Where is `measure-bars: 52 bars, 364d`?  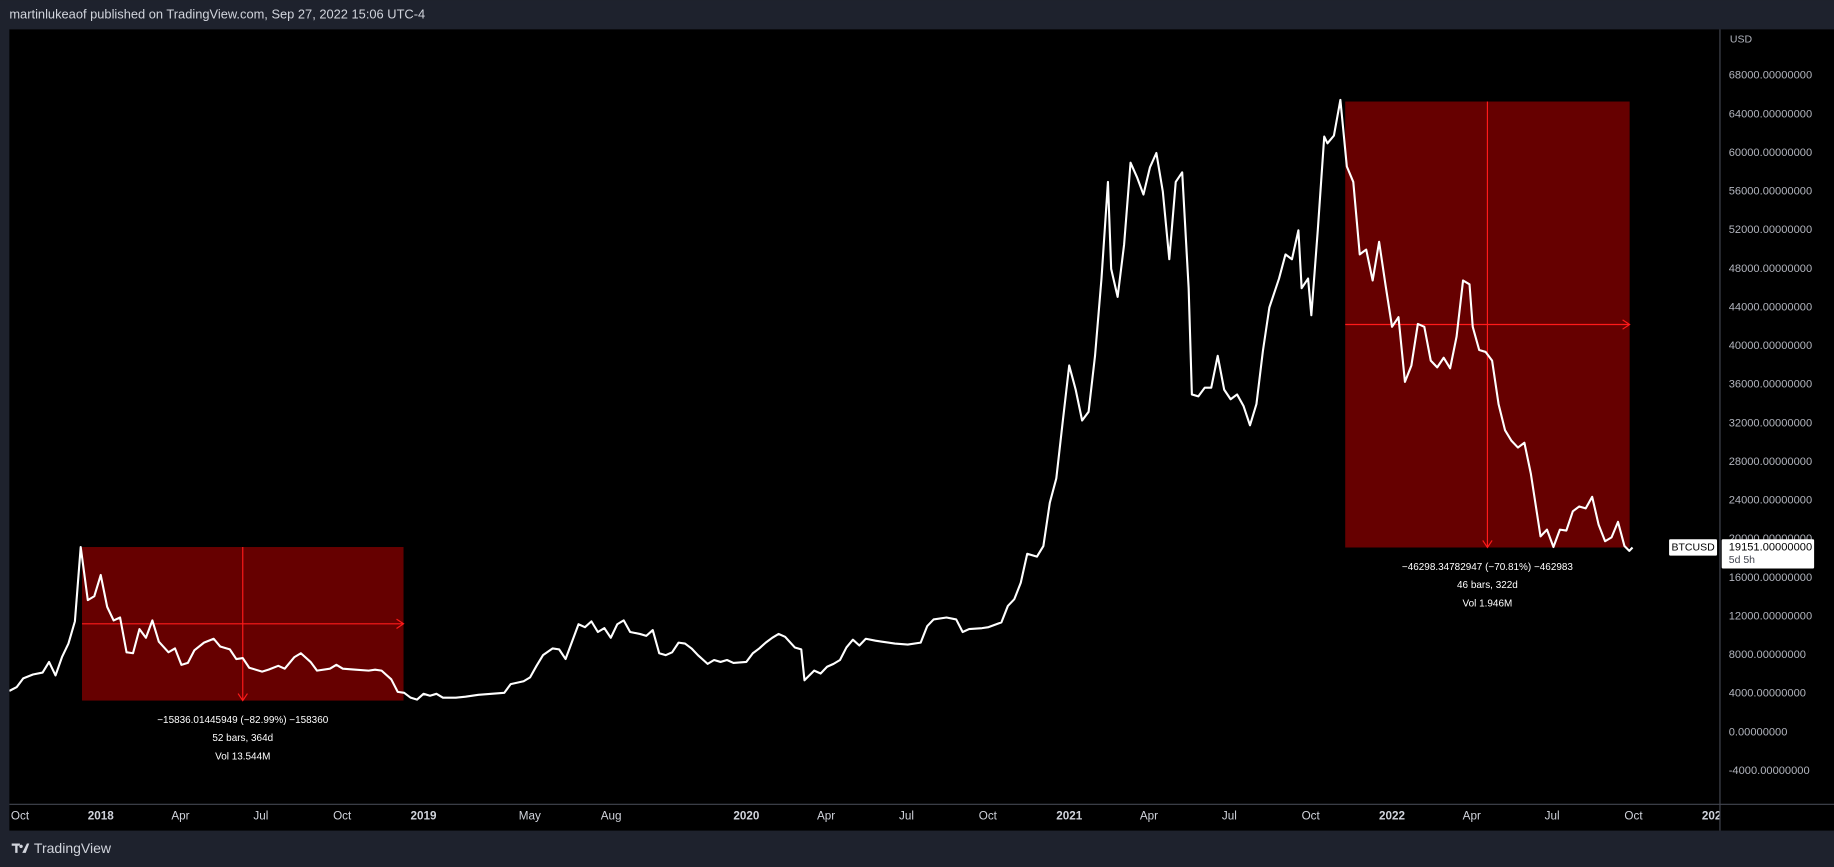
measure-bars: 52 bars, 364d is located at coordinates (242, 738).